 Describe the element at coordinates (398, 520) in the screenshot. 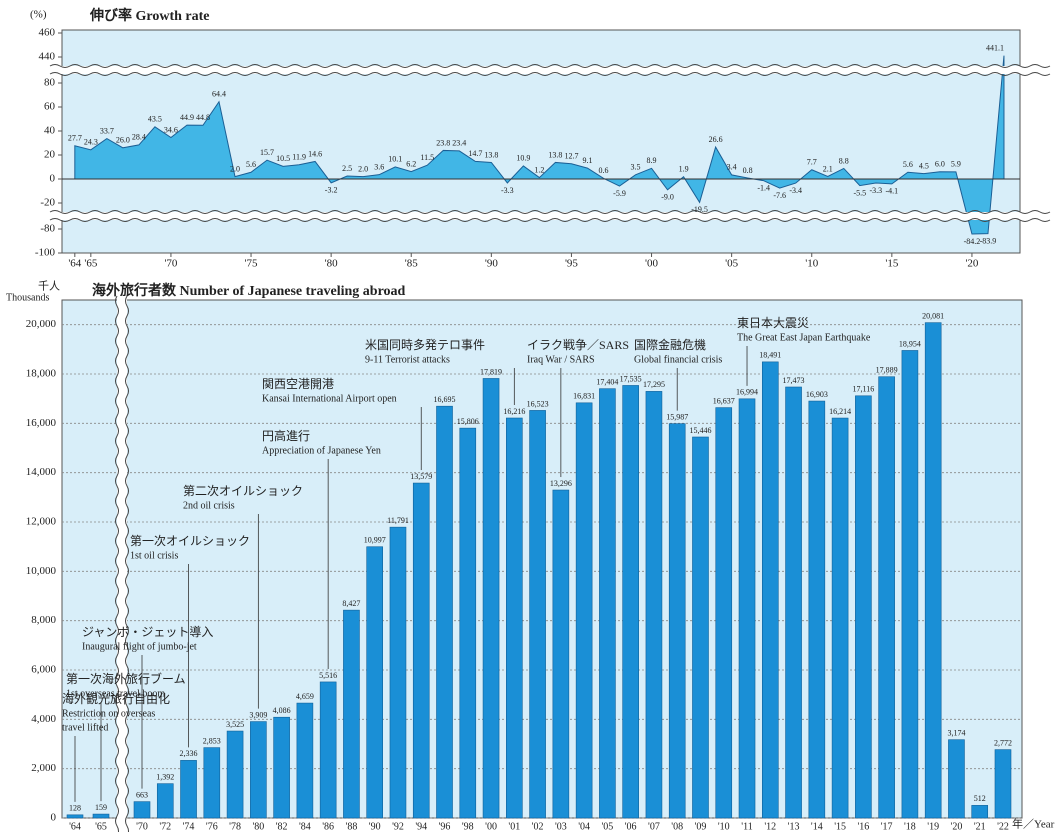

I see `data-label: 11,791` at that location.